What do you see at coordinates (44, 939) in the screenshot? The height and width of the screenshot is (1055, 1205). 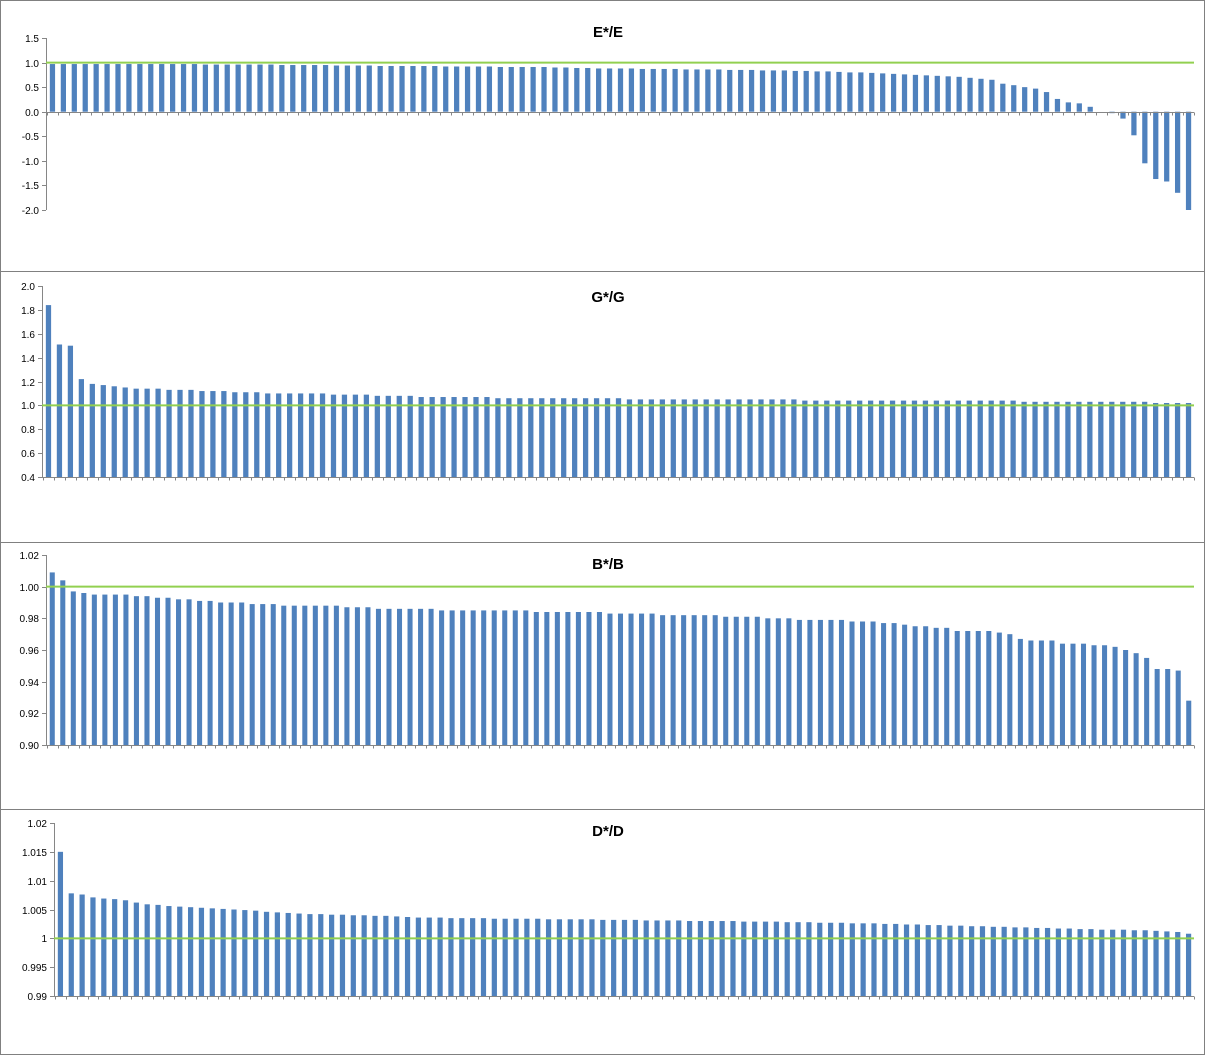 I see `y-tick-label: 1` at bounding box center [44, 939].